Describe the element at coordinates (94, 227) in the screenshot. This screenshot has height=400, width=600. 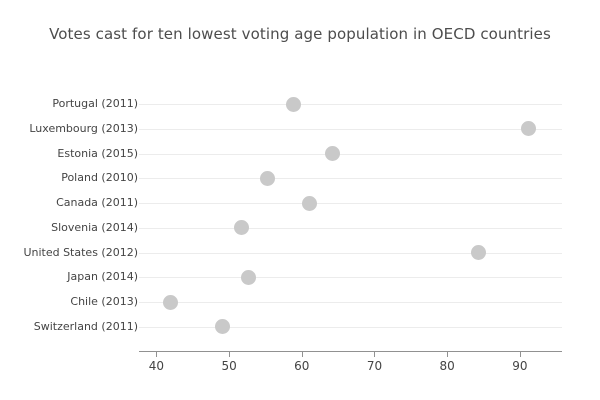
I see `category-label: Slovenia (2014)` at that location.